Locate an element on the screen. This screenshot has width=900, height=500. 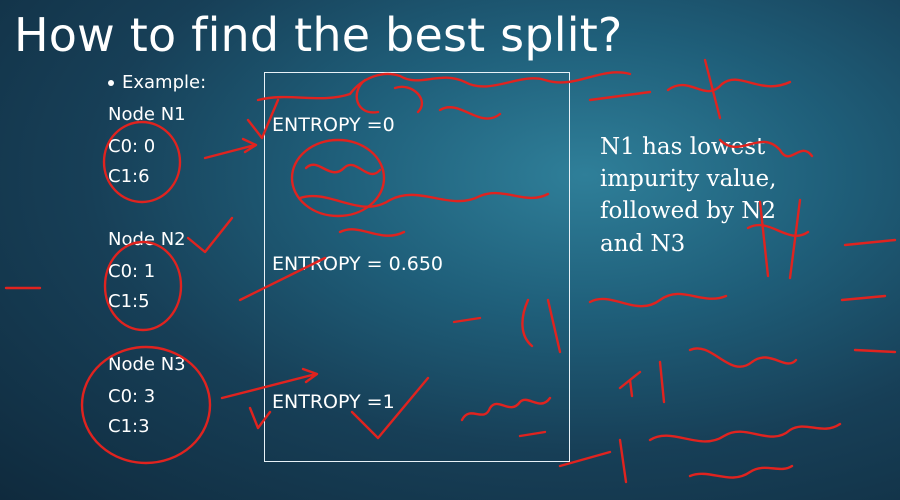
node-n3-c0: C0: 3 is located at coordinates (132, 396).